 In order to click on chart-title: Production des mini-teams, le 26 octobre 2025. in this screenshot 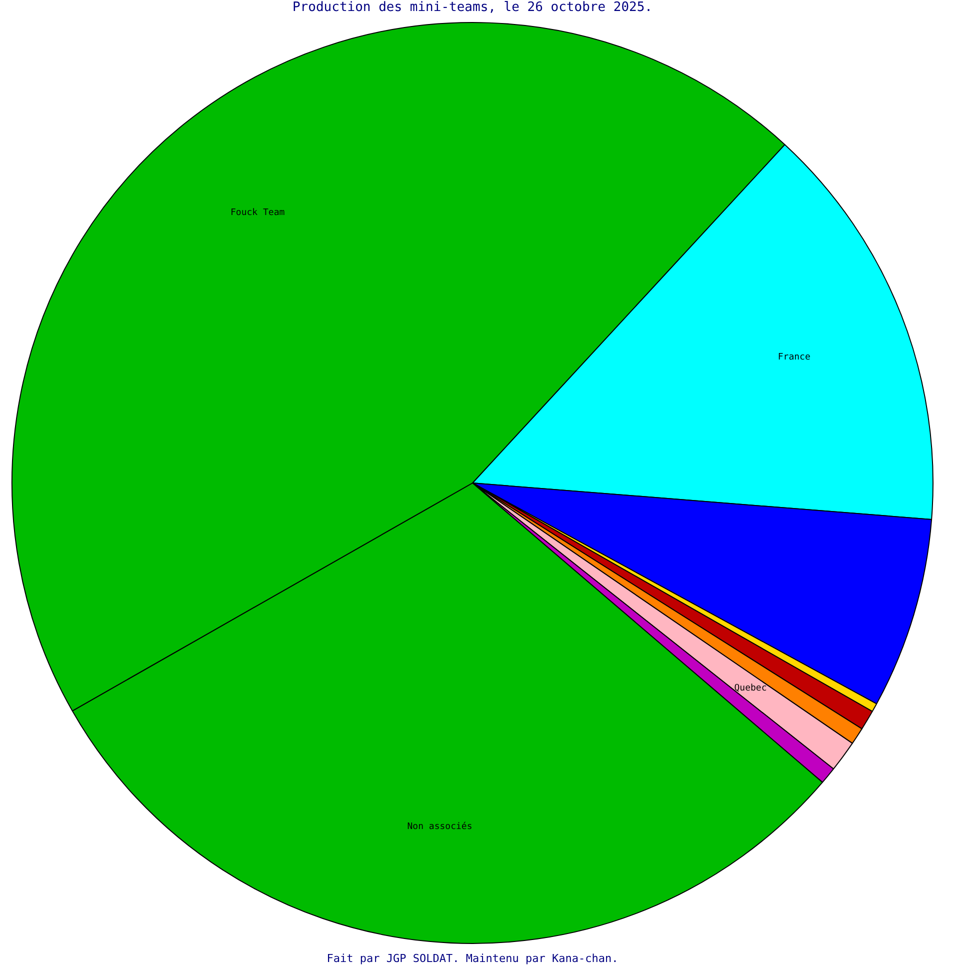, I will do `click(472, 8)`.